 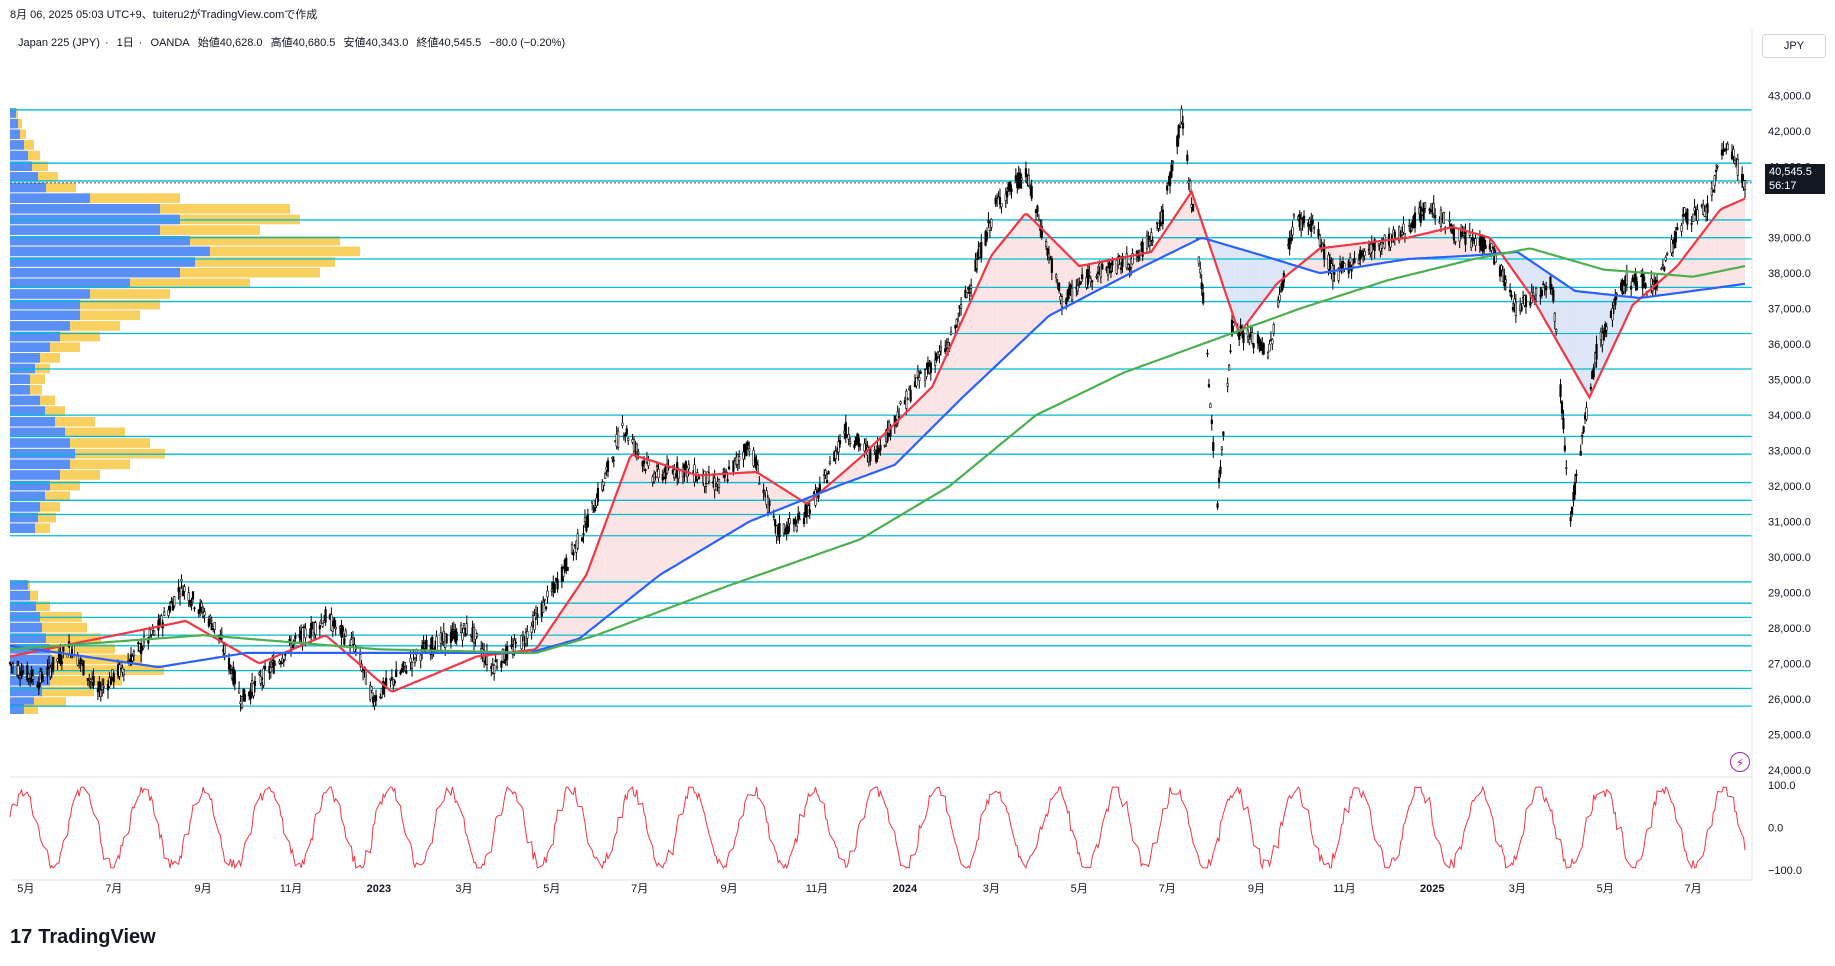 What do you see at coordinates (170, 43) in the screenshot?
I see `legend-source: OANDA` at bounding box center [170, 43].